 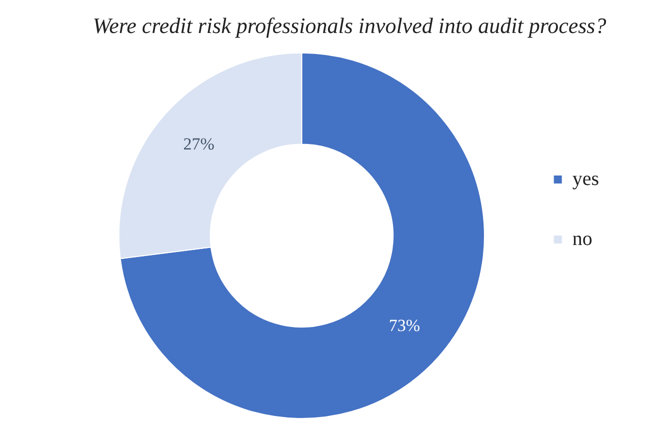 What do you see at coordinates (582, 239) in the screenshot?
I see `legend-label: no` at bounding box center [582, 239].